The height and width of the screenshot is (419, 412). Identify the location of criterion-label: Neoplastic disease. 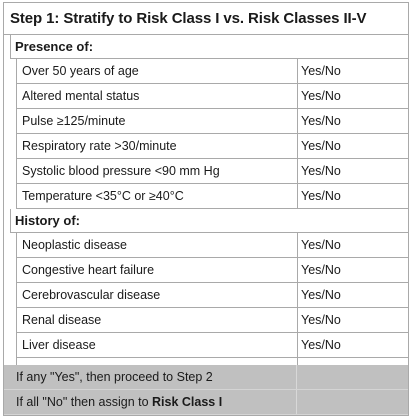
(74, 245).